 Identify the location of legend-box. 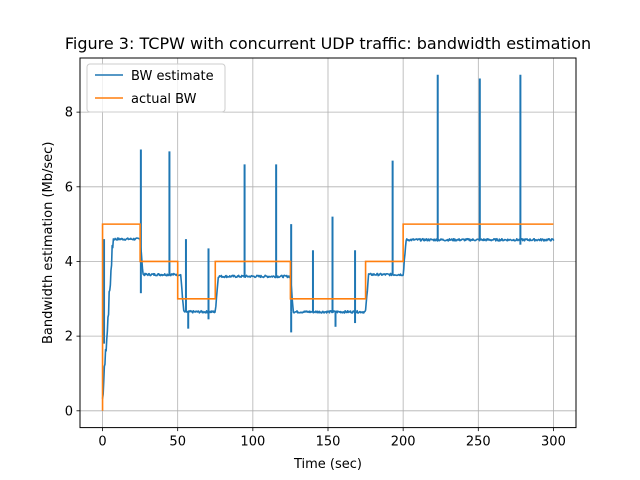
(156, 88).